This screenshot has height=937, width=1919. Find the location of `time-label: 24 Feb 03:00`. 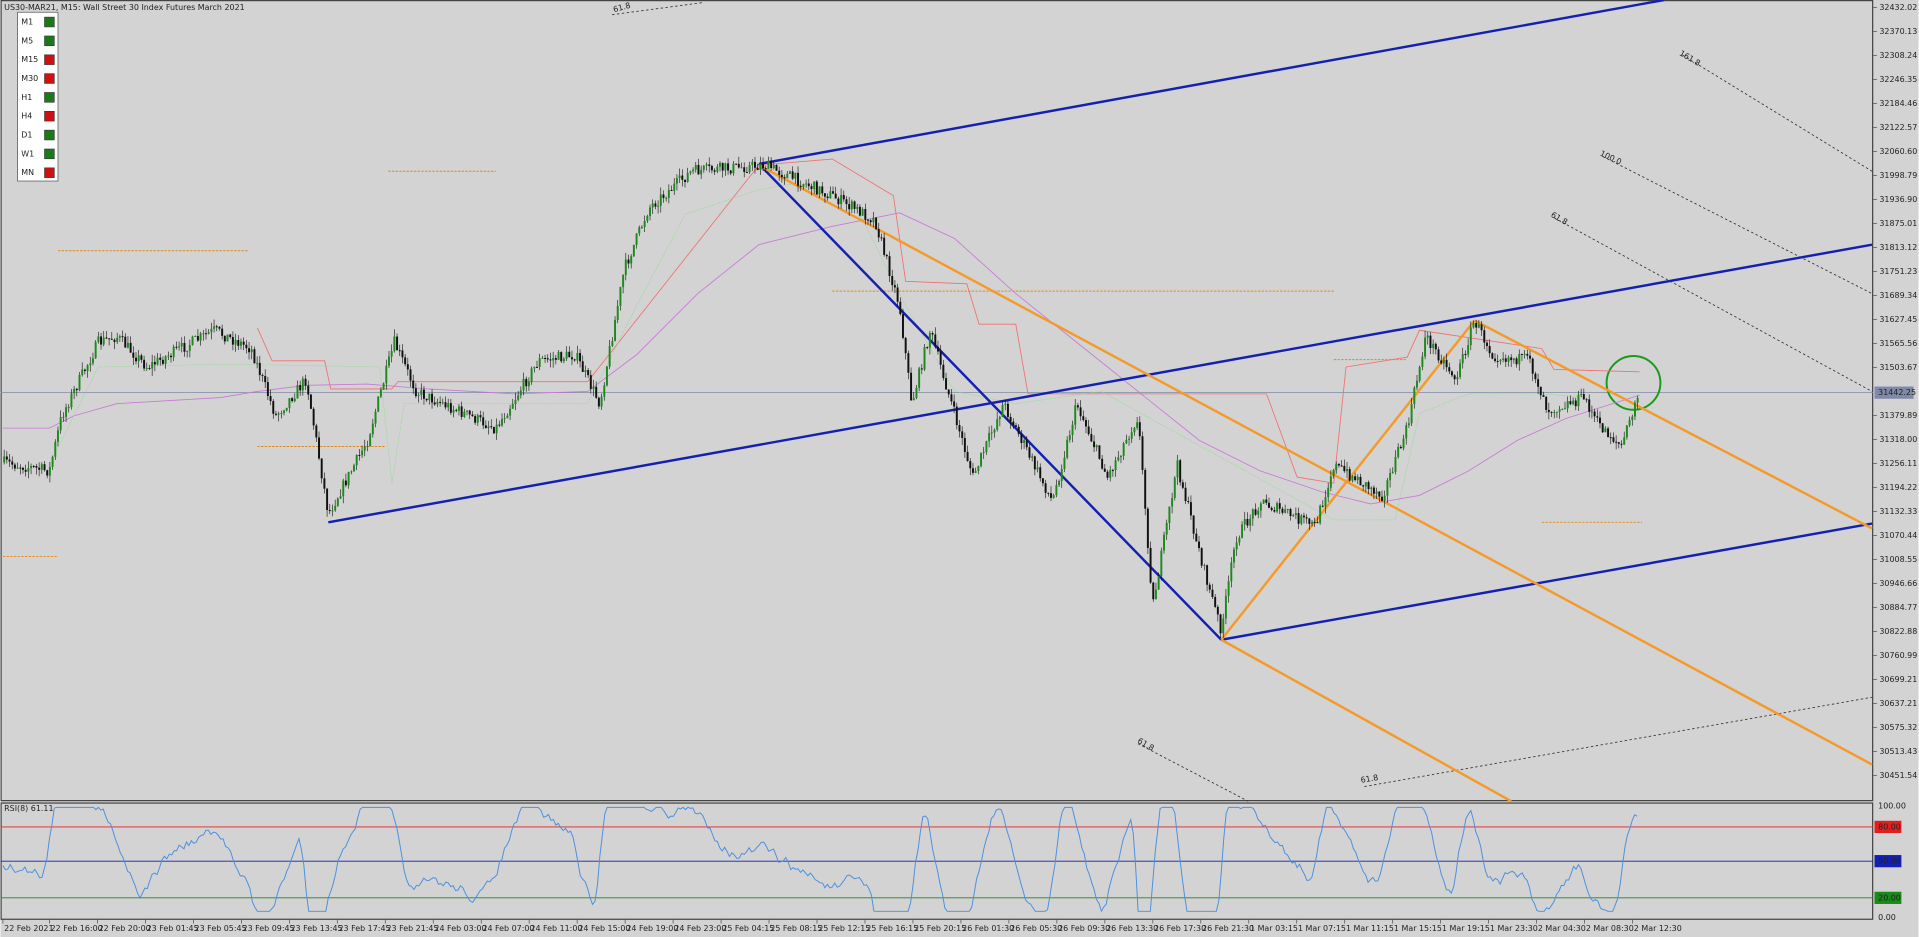

time-label: 24 Feb 03:00 is located at coordinates (460, 928).